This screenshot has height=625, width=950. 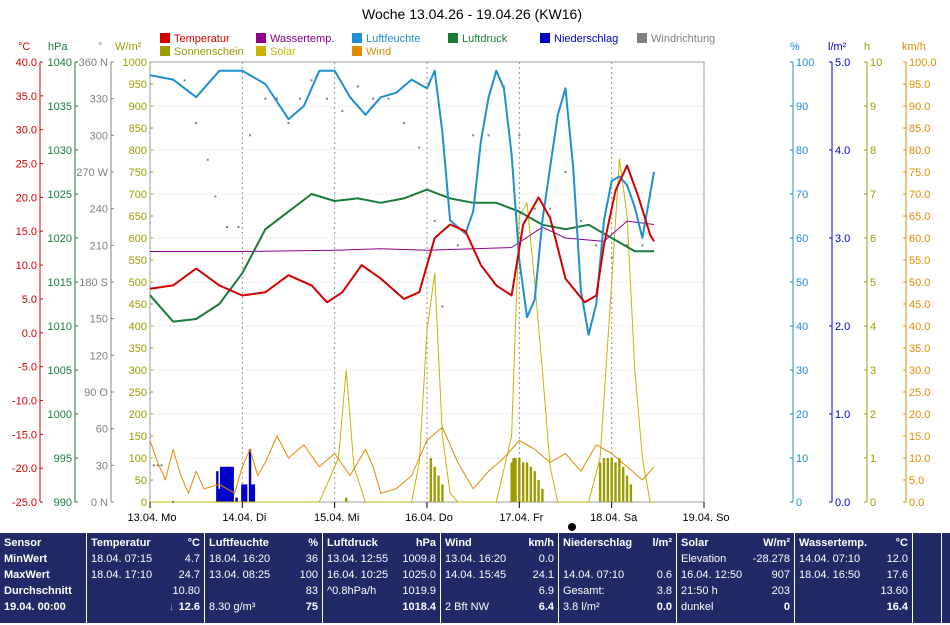 What do you see at coordinates (35, 607) in the screenshot?
I see `stats-row-label-current: 19.04. 00:00` at bounding box center [35, 607].